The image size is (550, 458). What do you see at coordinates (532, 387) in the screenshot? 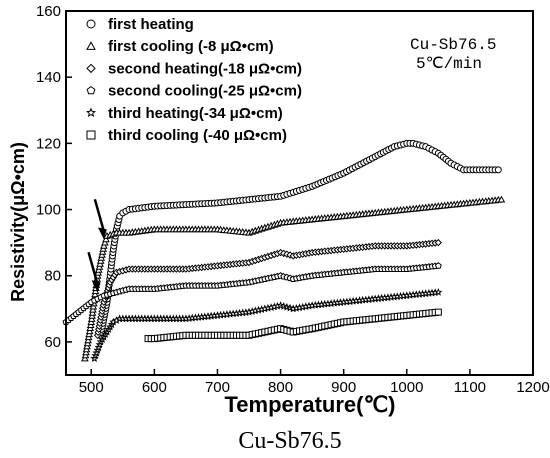
I see `x-tick-label: 1200` at bounding box center [532, 387].